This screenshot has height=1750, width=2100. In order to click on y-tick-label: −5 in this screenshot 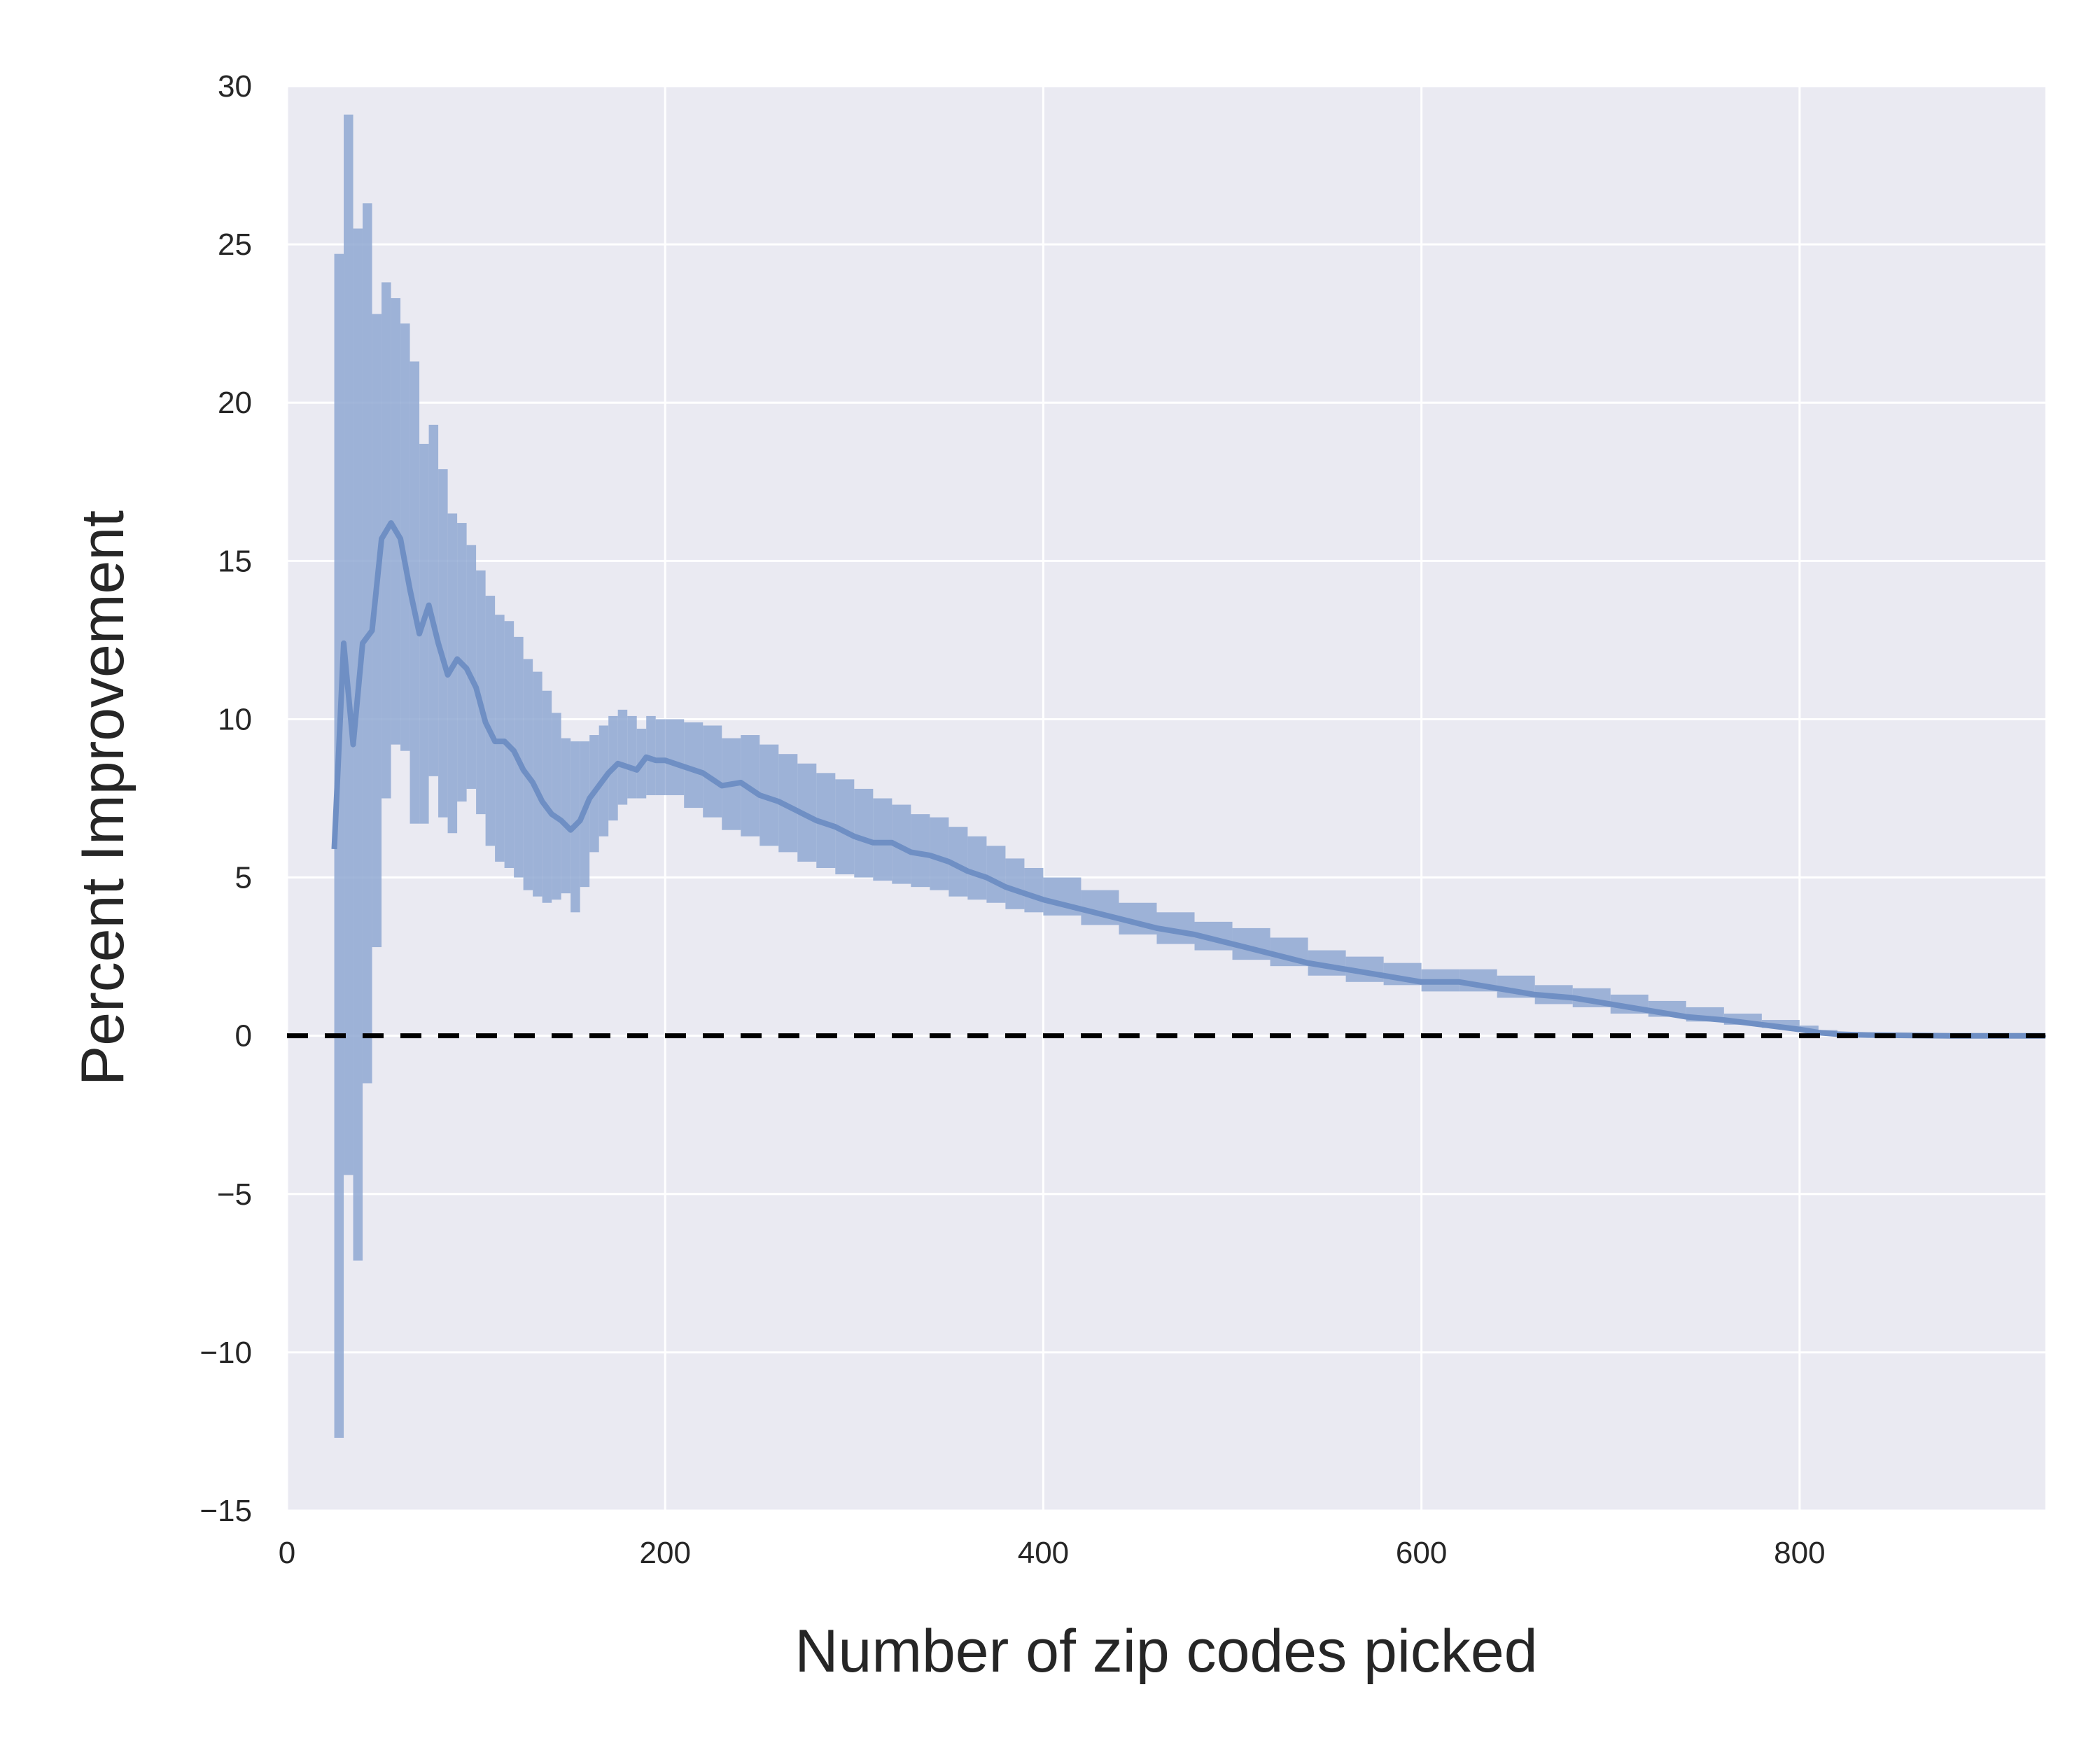, I will do `click(234, 1194)`.